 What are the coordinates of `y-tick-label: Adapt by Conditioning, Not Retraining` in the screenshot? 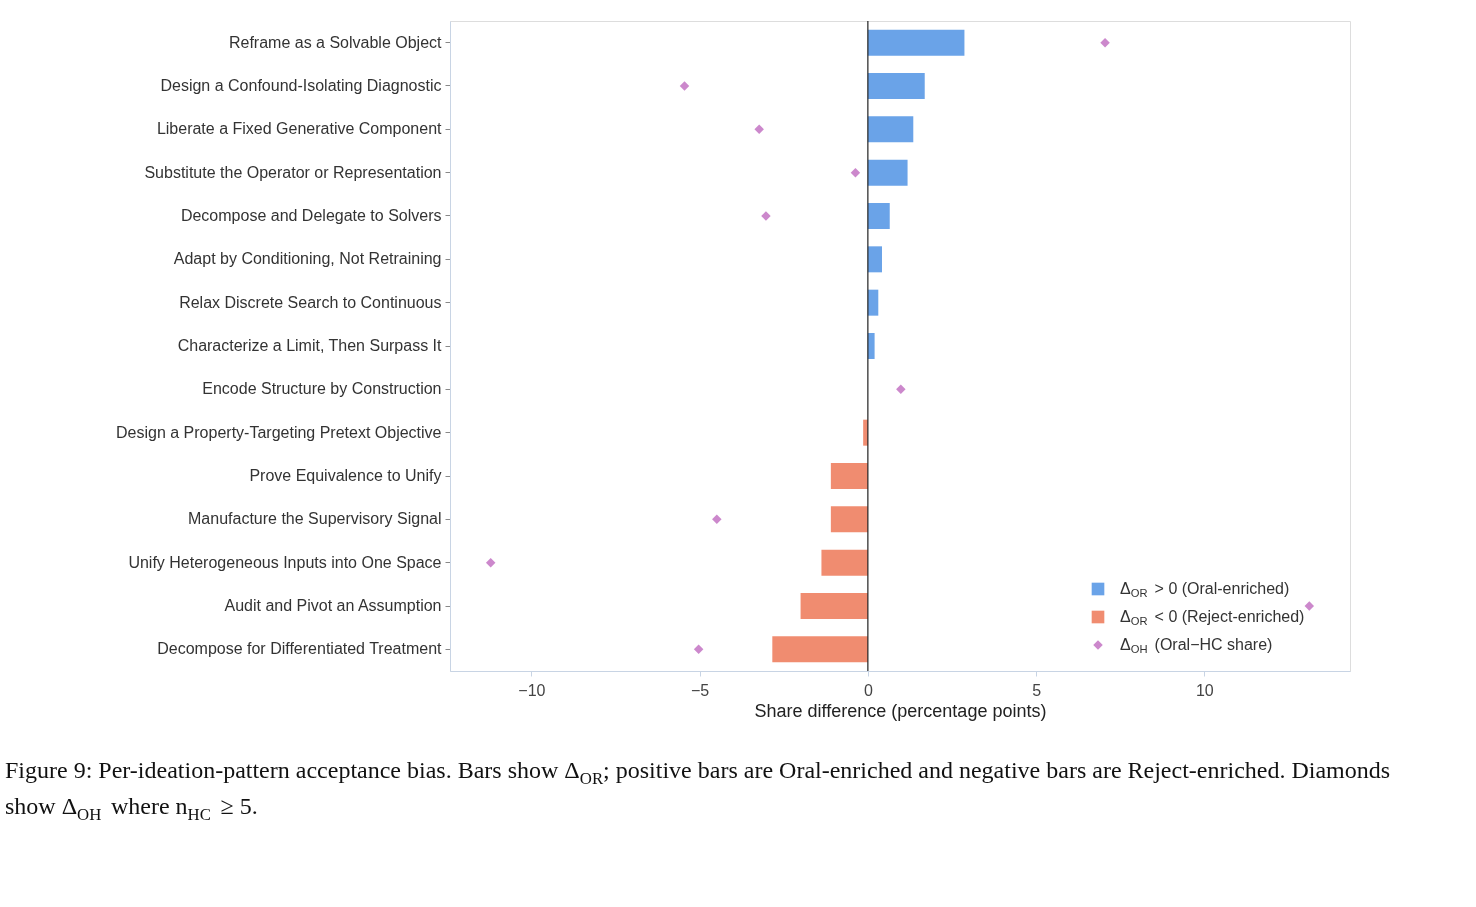 It's located at (307, 259).